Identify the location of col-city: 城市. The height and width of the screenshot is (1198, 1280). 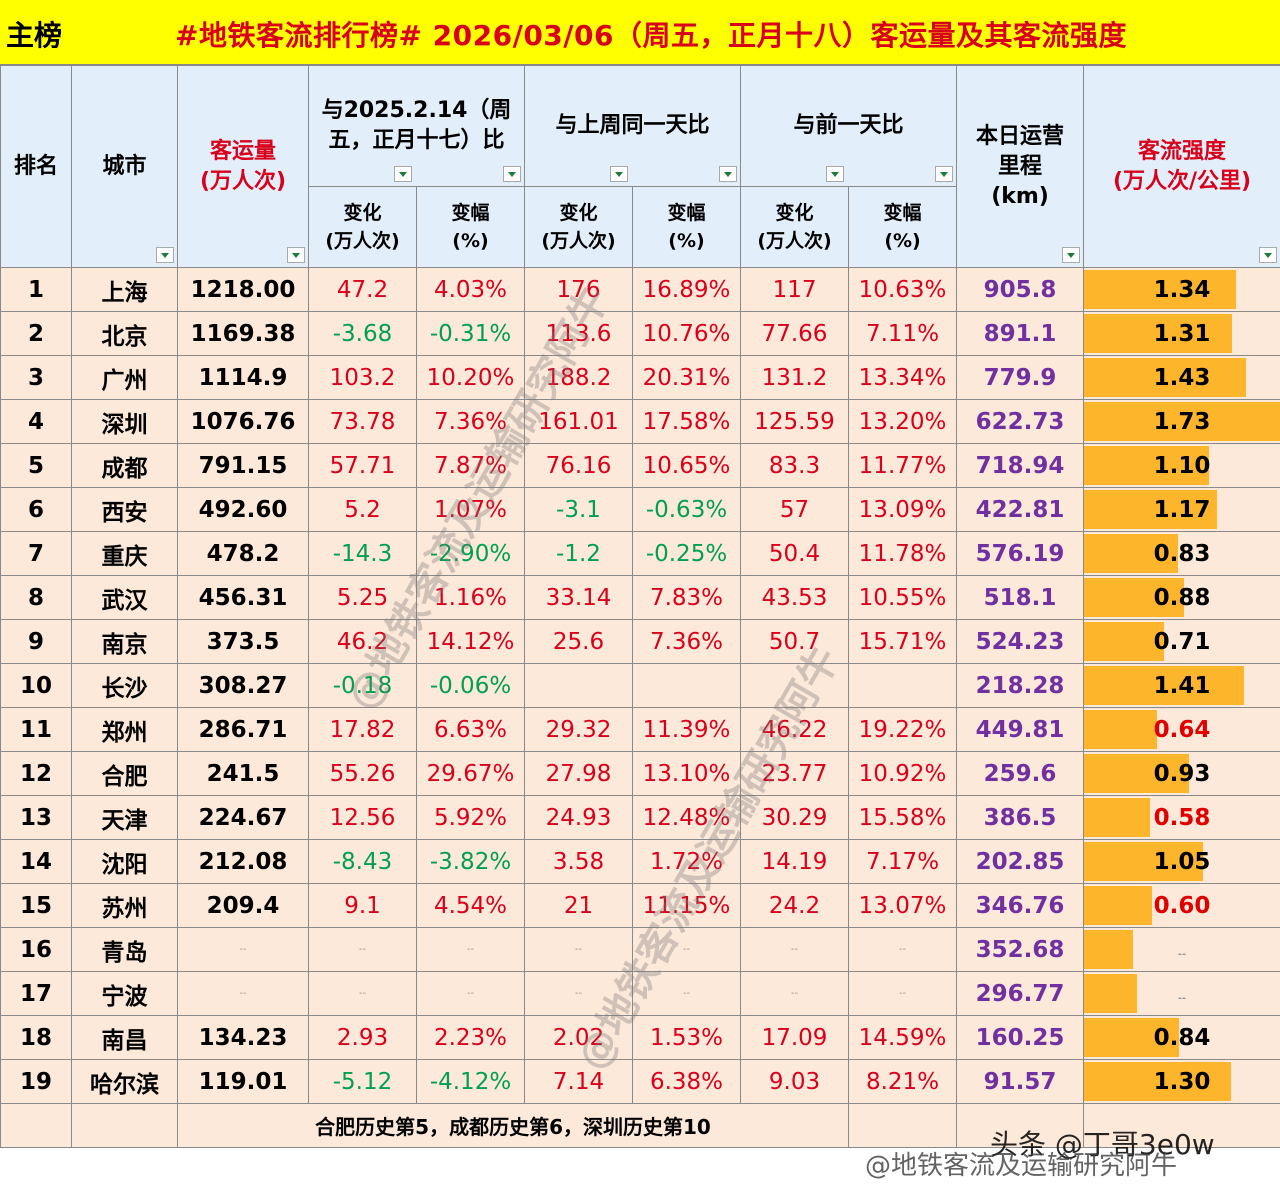
(124, 166).